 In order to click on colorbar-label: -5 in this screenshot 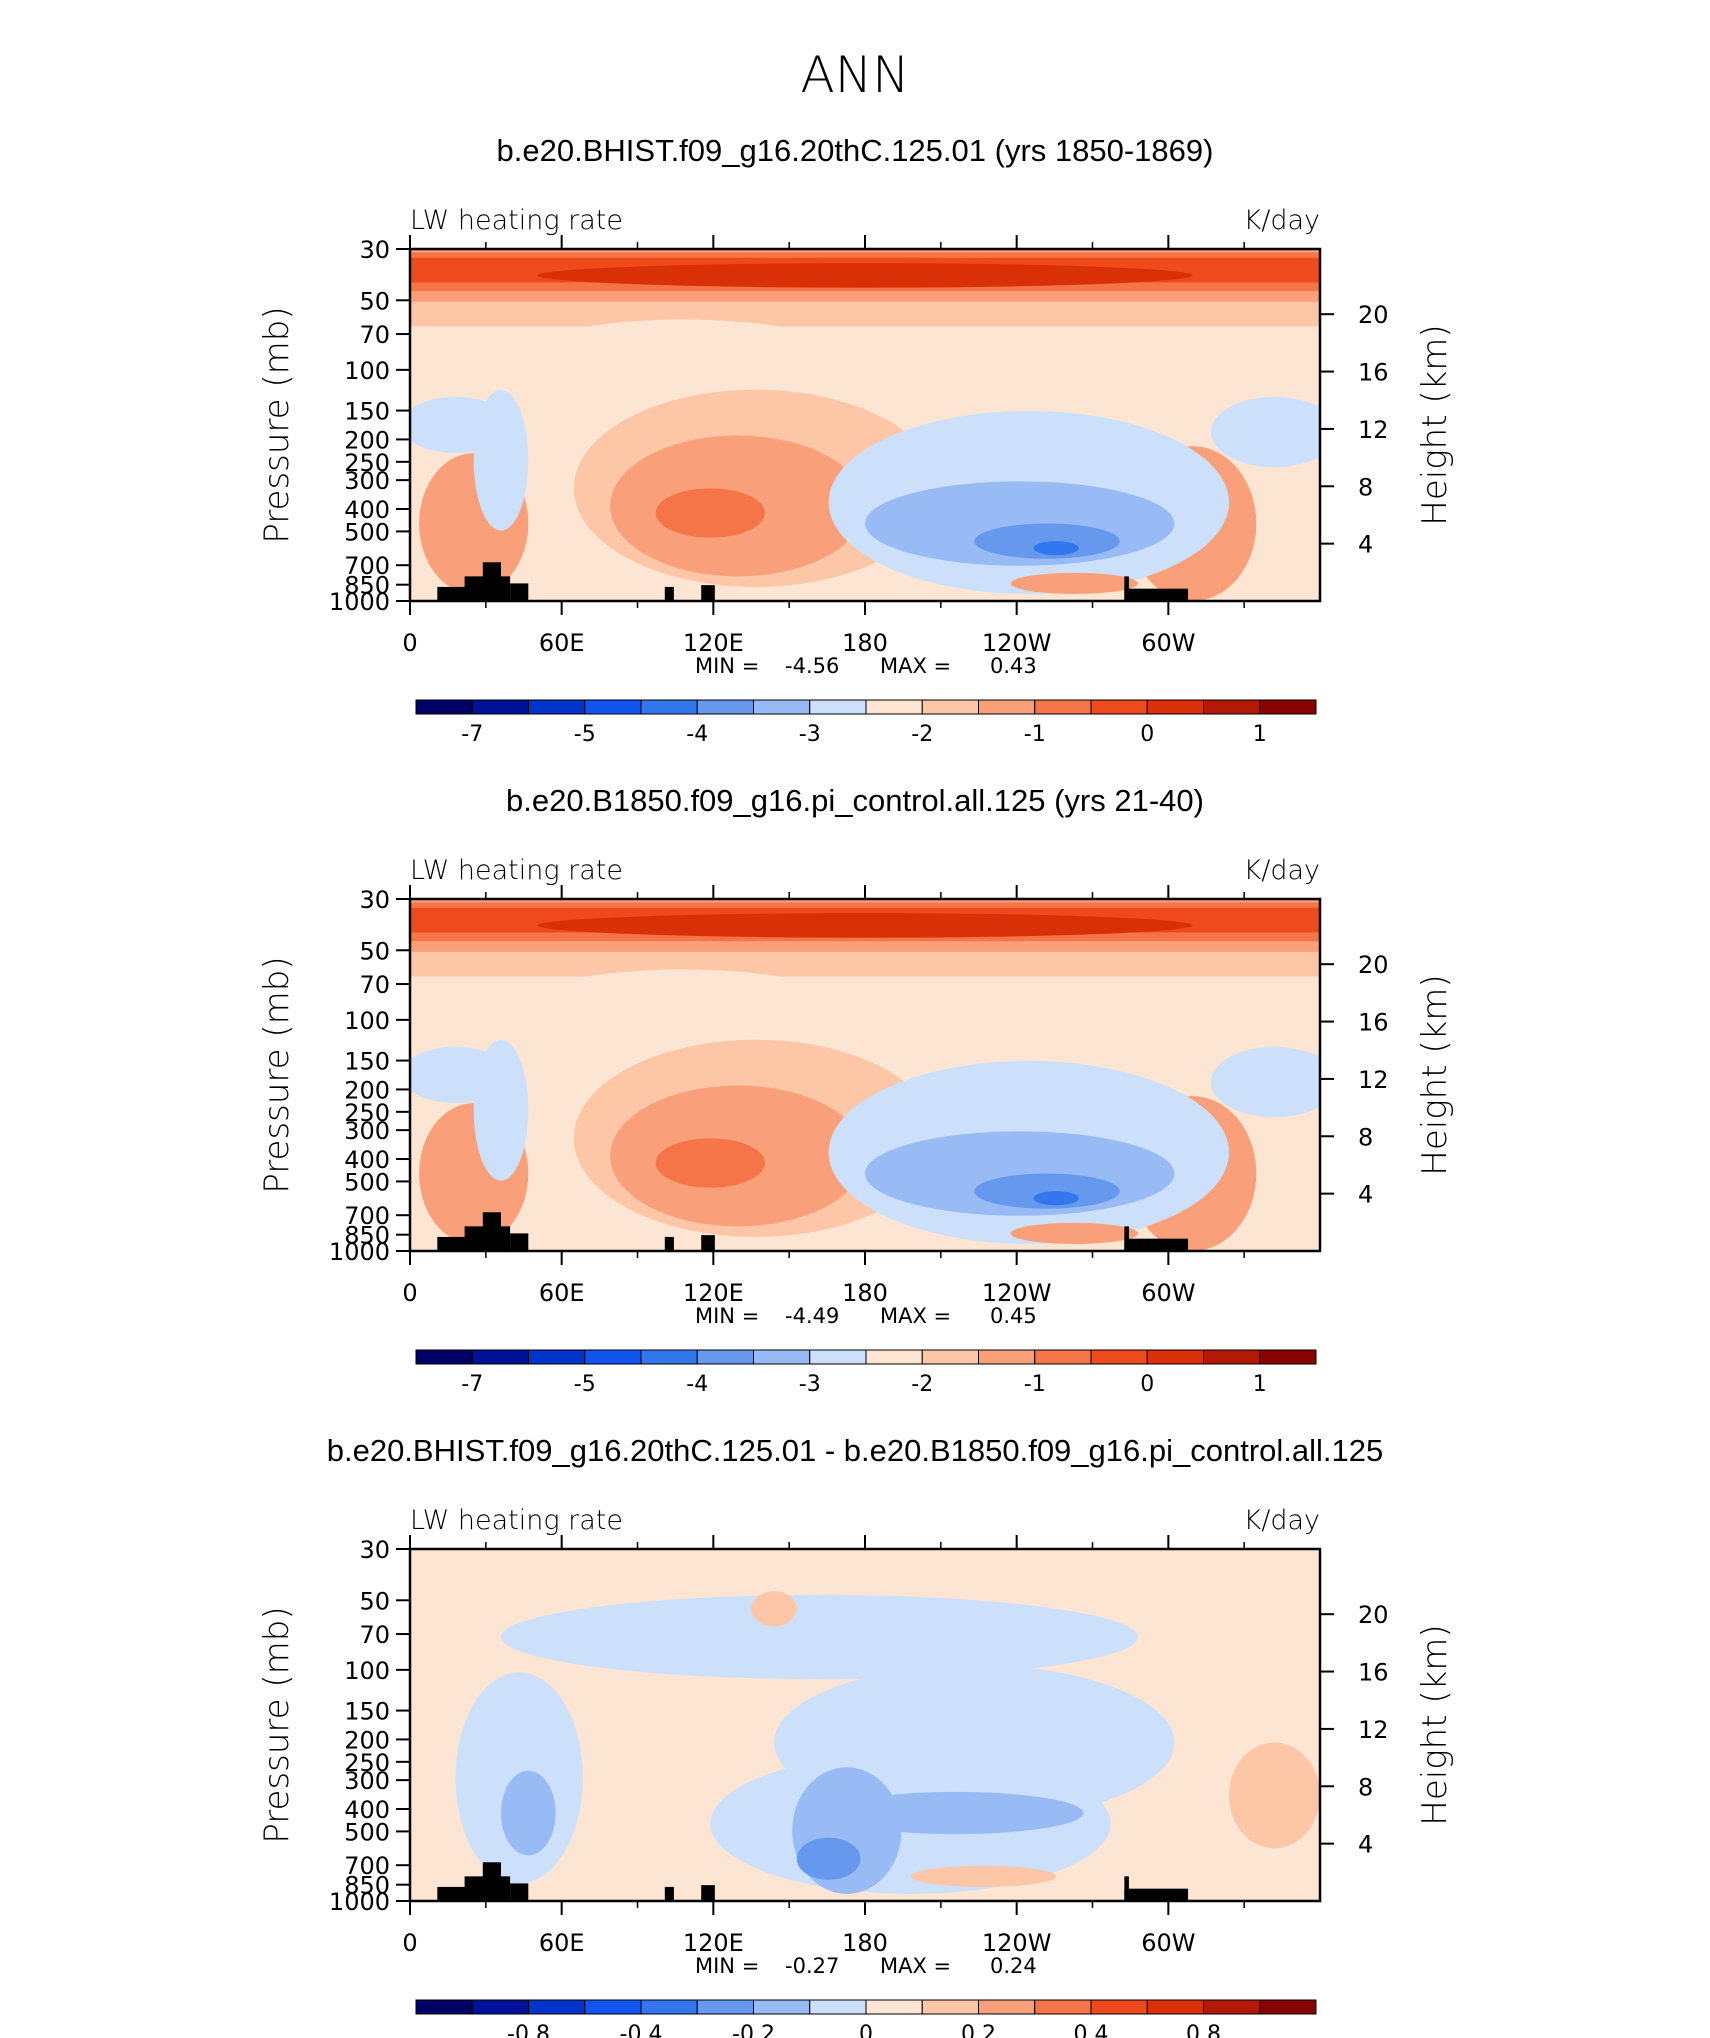, I will do `click(585, 1384)`.